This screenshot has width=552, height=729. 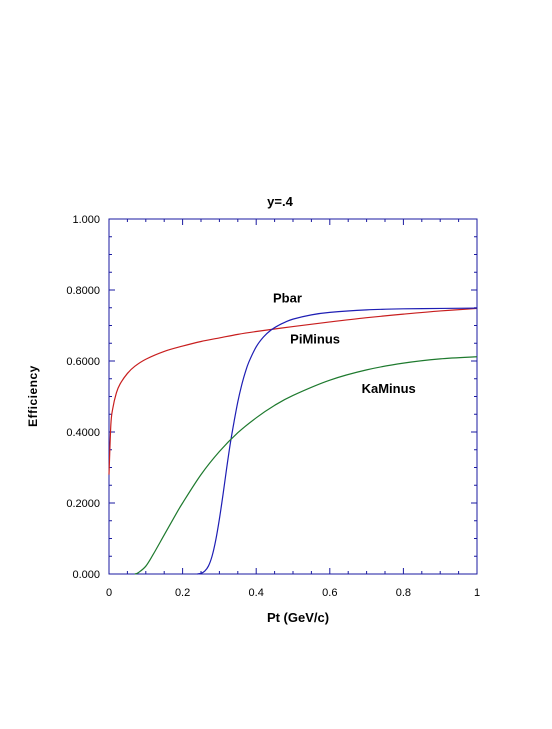 What do you see at coordinates (287, 297) in the screenshot?
I see `label-pbar: Pbar` at bounding box center [287, 297].